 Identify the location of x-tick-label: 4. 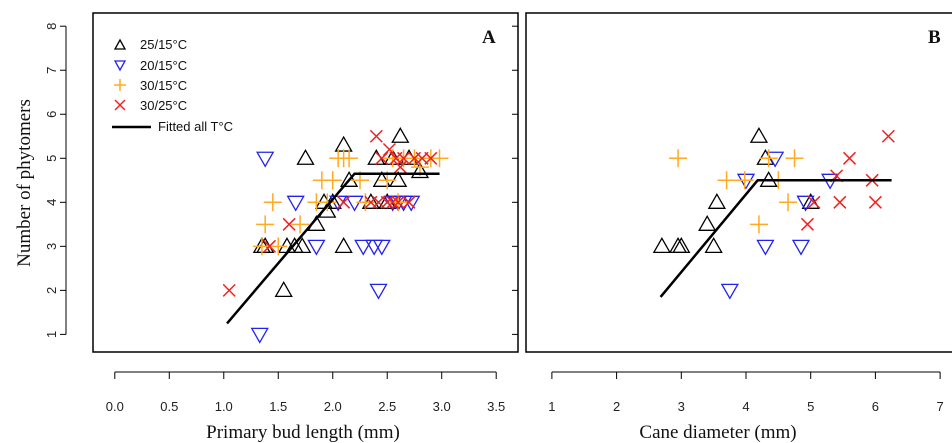
(745, 406).